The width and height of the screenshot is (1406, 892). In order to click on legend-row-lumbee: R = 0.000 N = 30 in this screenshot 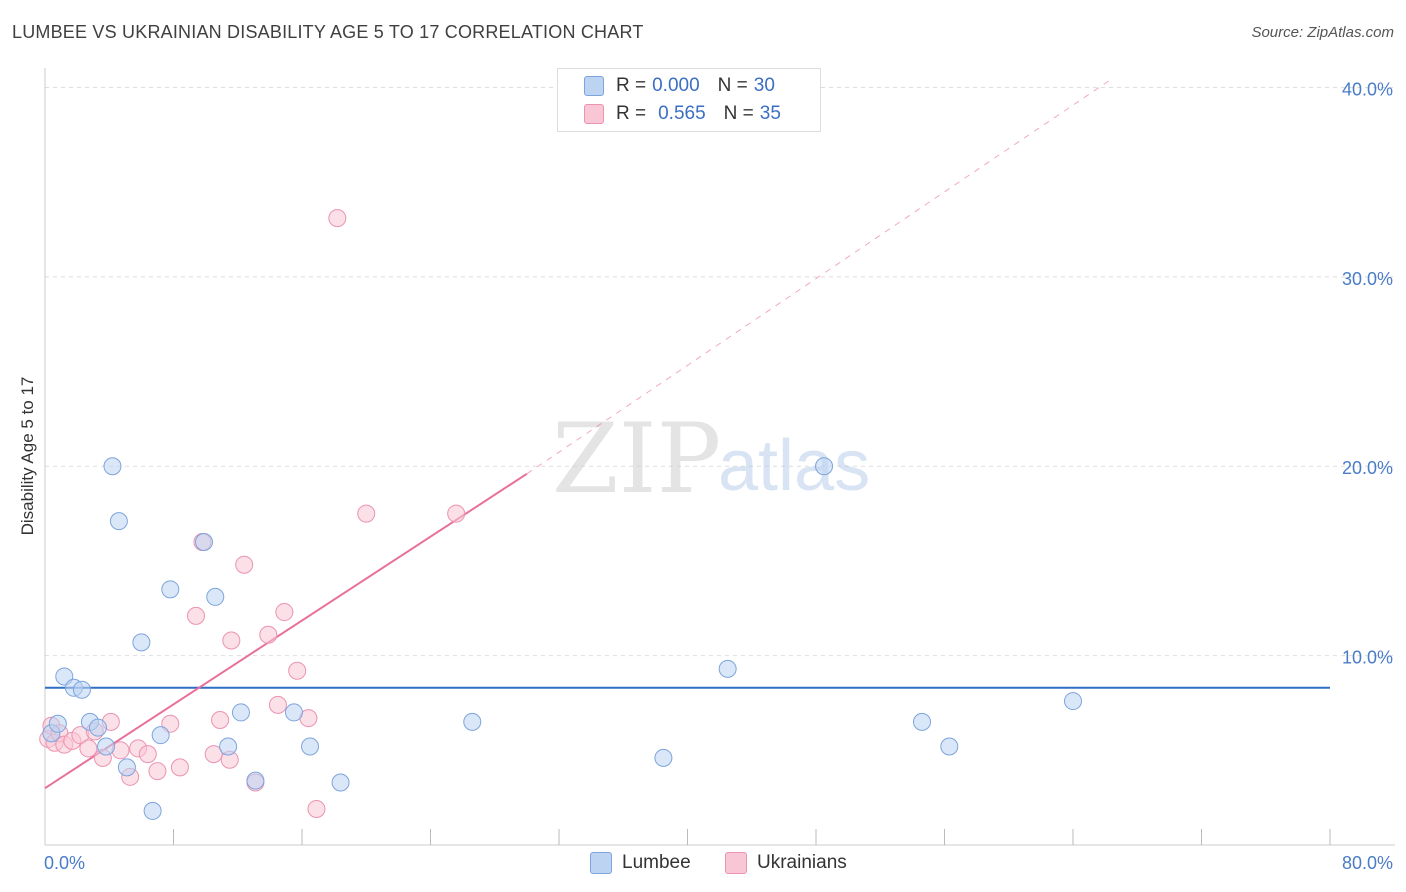, I will do `click(679, 86)`.